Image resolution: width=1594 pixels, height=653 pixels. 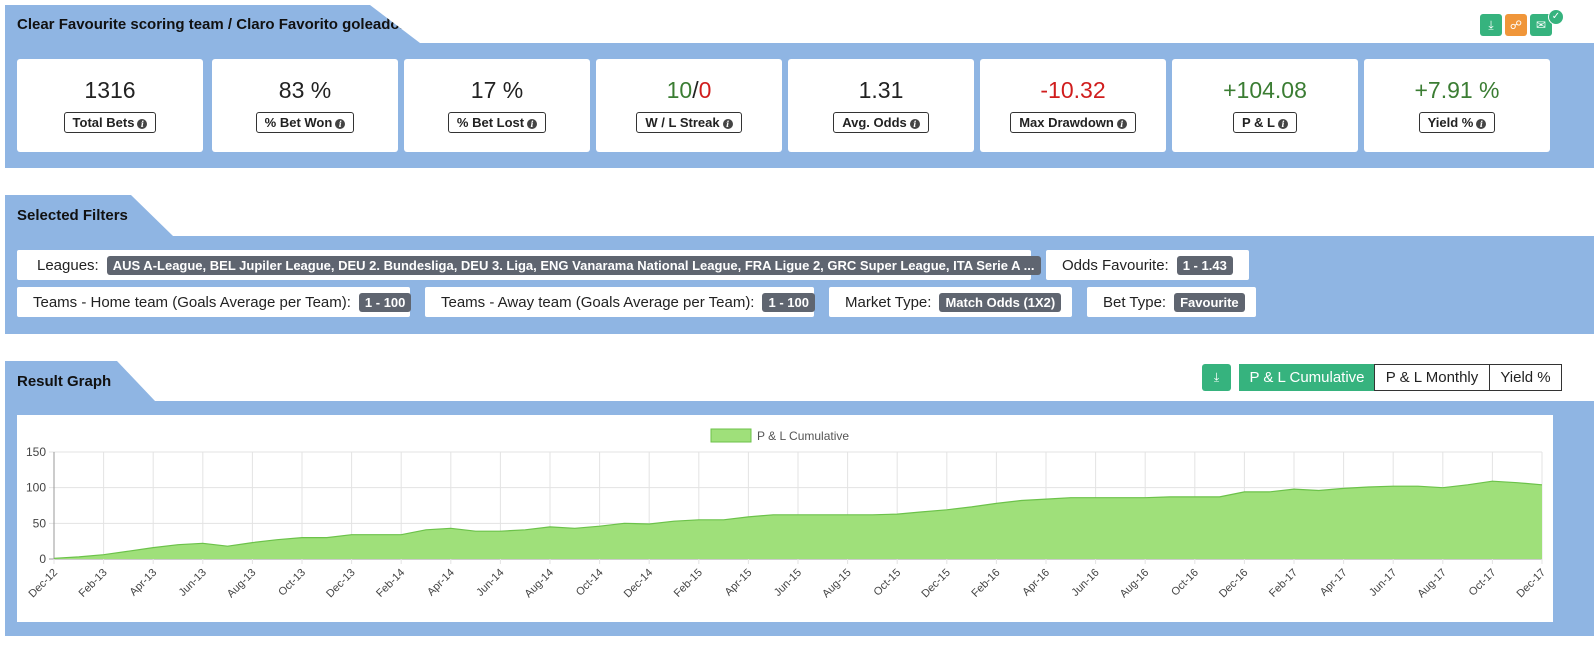 I want to click on stat-label: % Bet Lost i, so click(x=497, y=122).